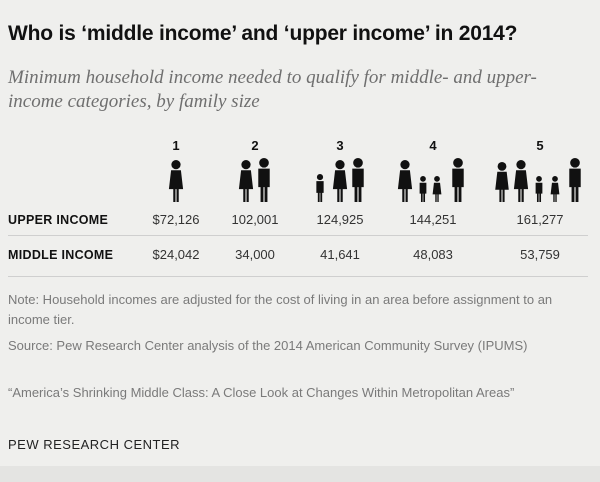  I want to click on column-number-4: 4, so click(433, 145).